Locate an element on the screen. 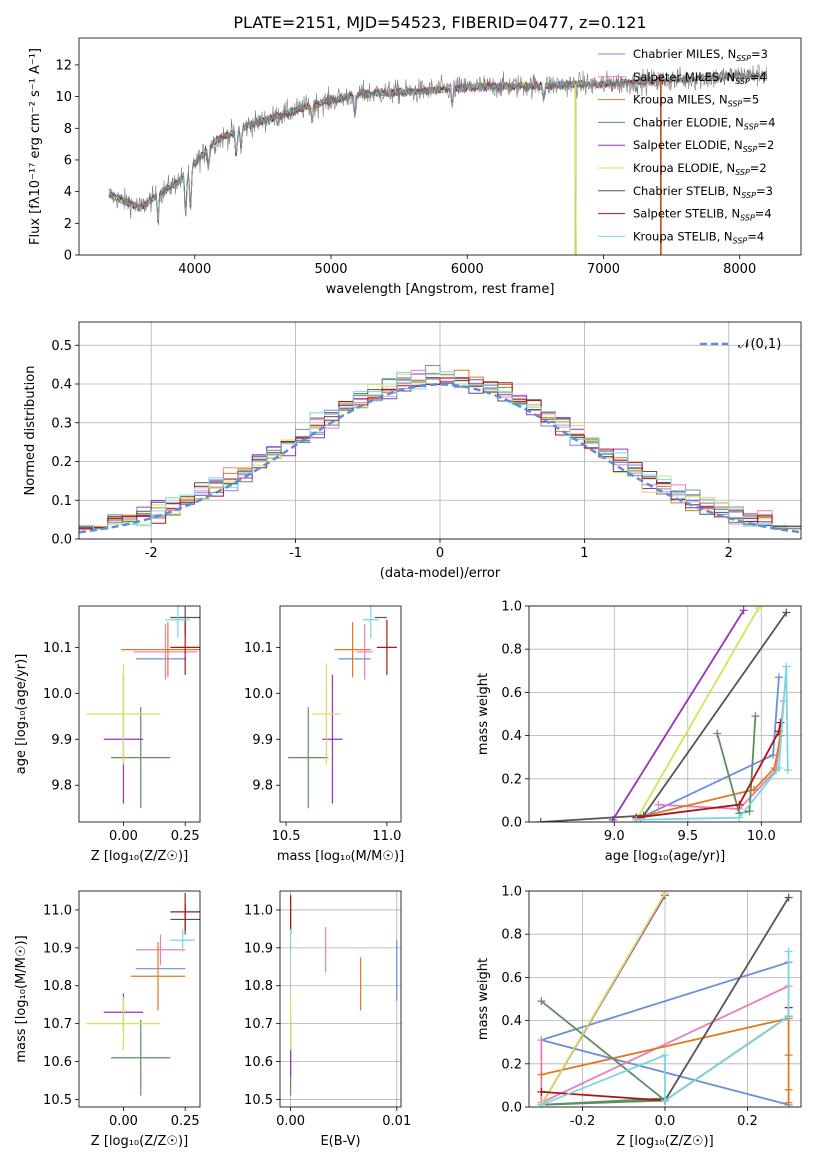 Image resolution: width=819 pixels, height=1170 pixels. axis-label-y: Normed distribution is located at coordinates (30, 431).